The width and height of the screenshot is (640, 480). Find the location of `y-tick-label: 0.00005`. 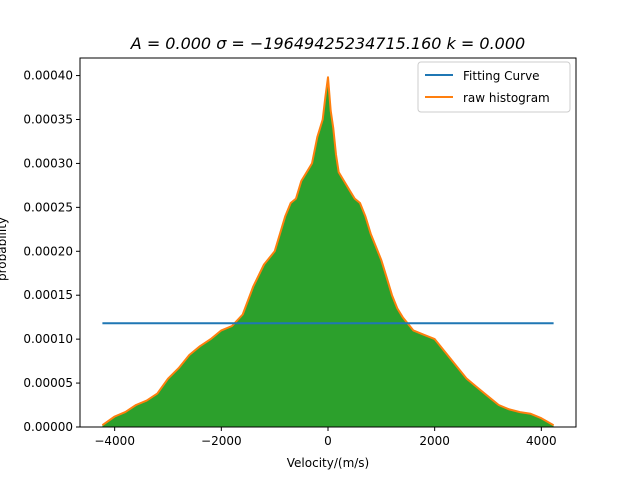

y-tick-label: 0.00005 is located at coordinates (48, 383).